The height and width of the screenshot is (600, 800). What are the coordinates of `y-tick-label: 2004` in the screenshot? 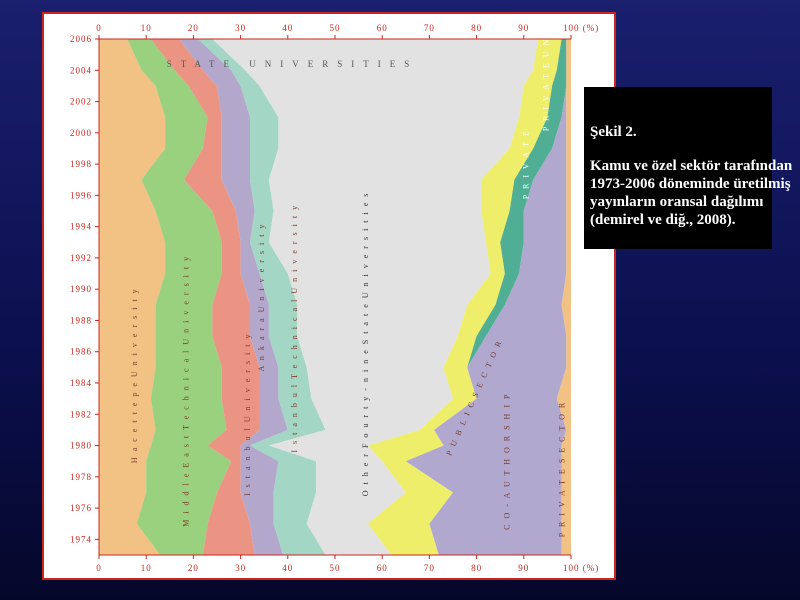 It's located at (81, 70).